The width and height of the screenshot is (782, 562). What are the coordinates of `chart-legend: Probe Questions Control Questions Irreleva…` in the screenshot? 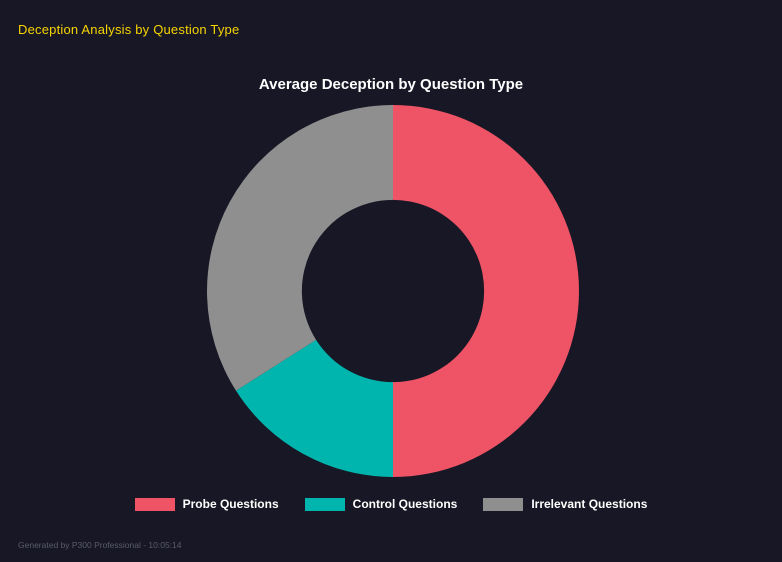 It's located at (391, 504).